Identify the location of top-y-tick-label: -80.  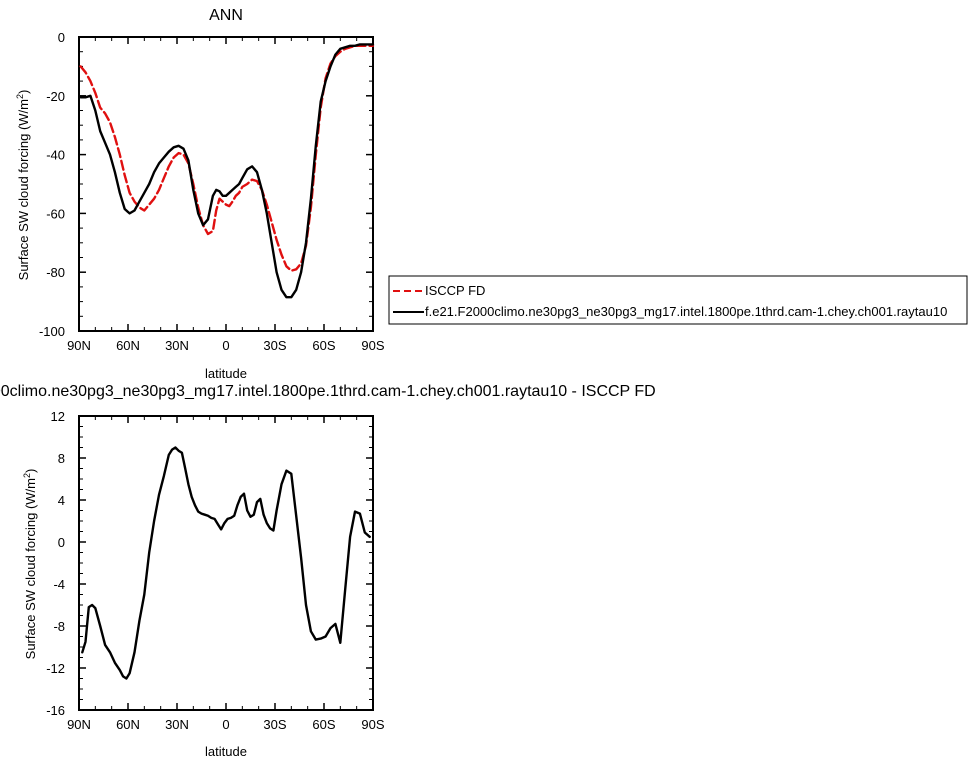
(55, 272).